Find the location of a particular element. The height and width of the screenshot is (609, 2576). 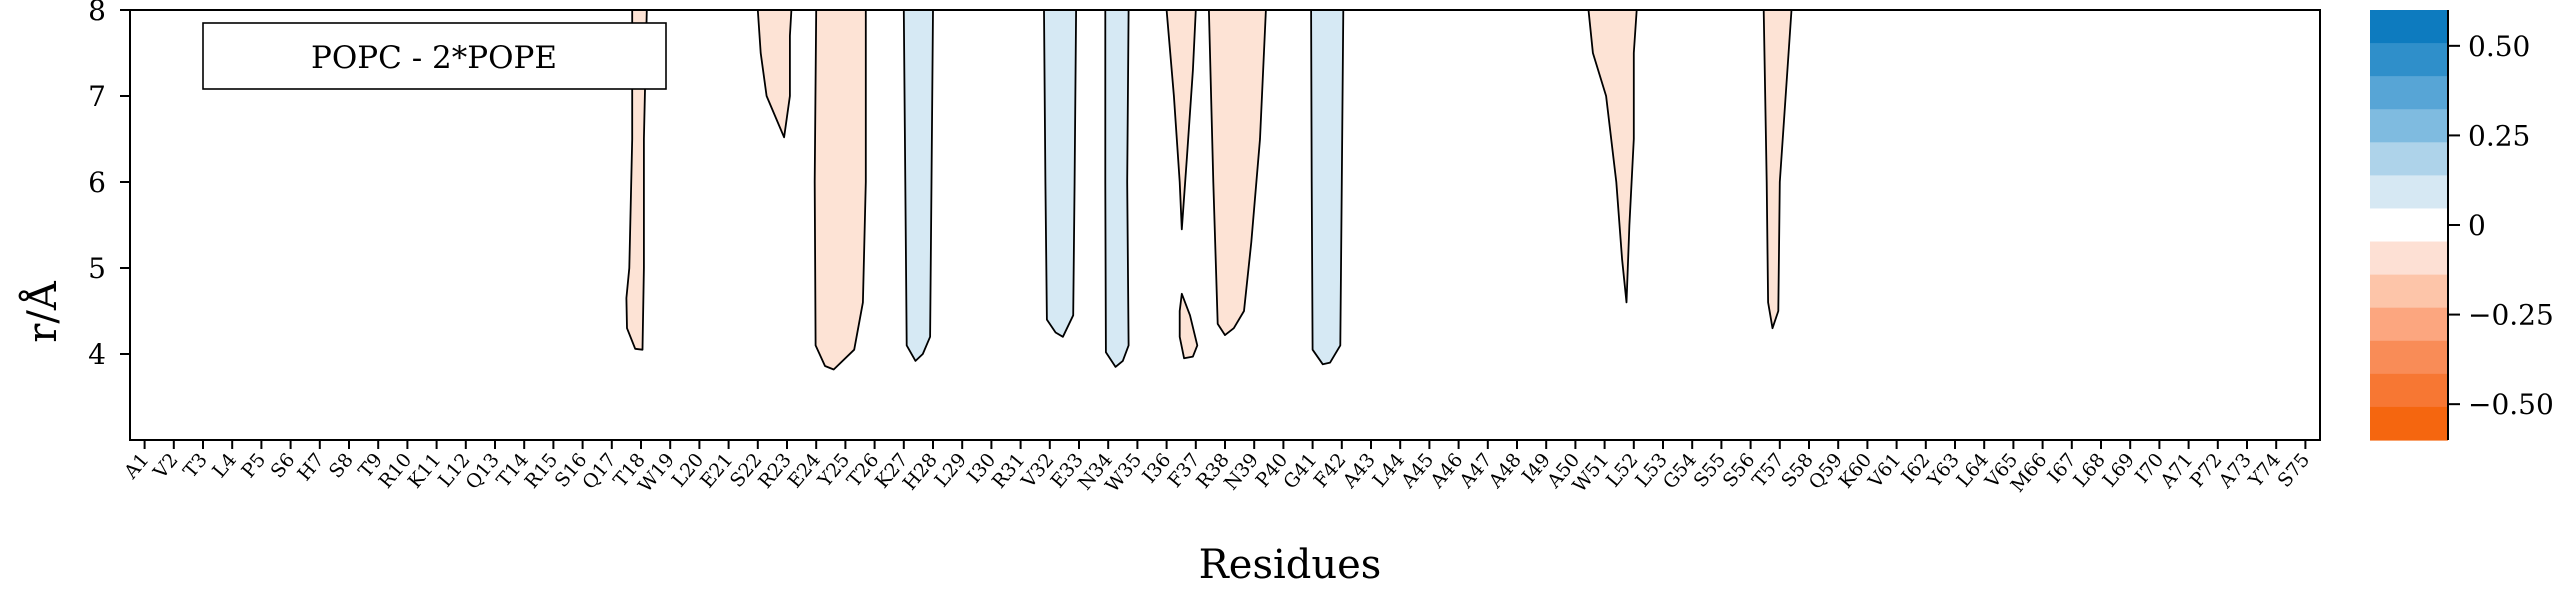

colorbar-tick-label: 0 is located at coordinates (2477, 225).